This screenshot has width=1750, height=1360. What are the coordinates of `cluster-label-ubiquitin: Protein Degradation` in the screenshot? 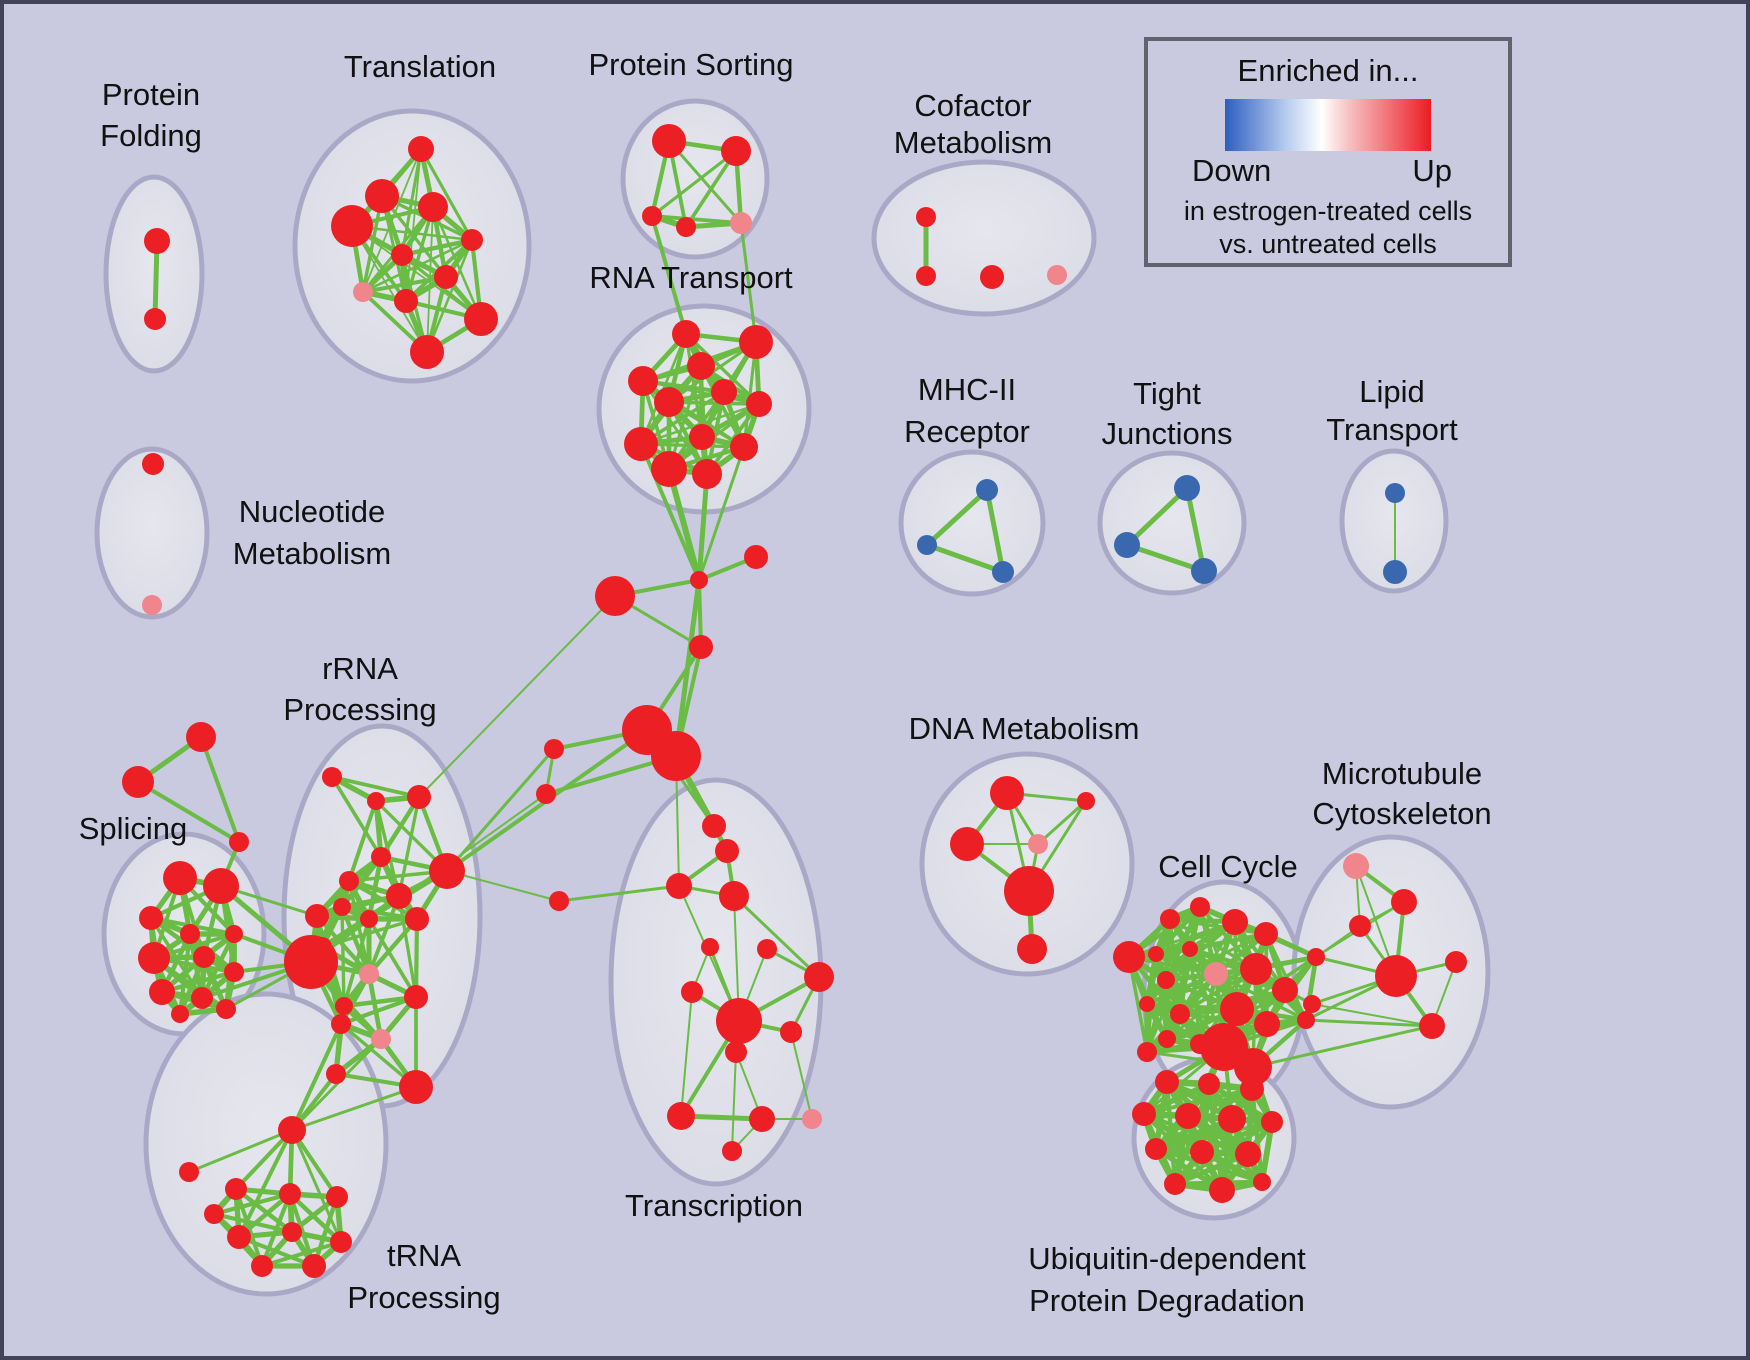 It's located at (1167, 1300).